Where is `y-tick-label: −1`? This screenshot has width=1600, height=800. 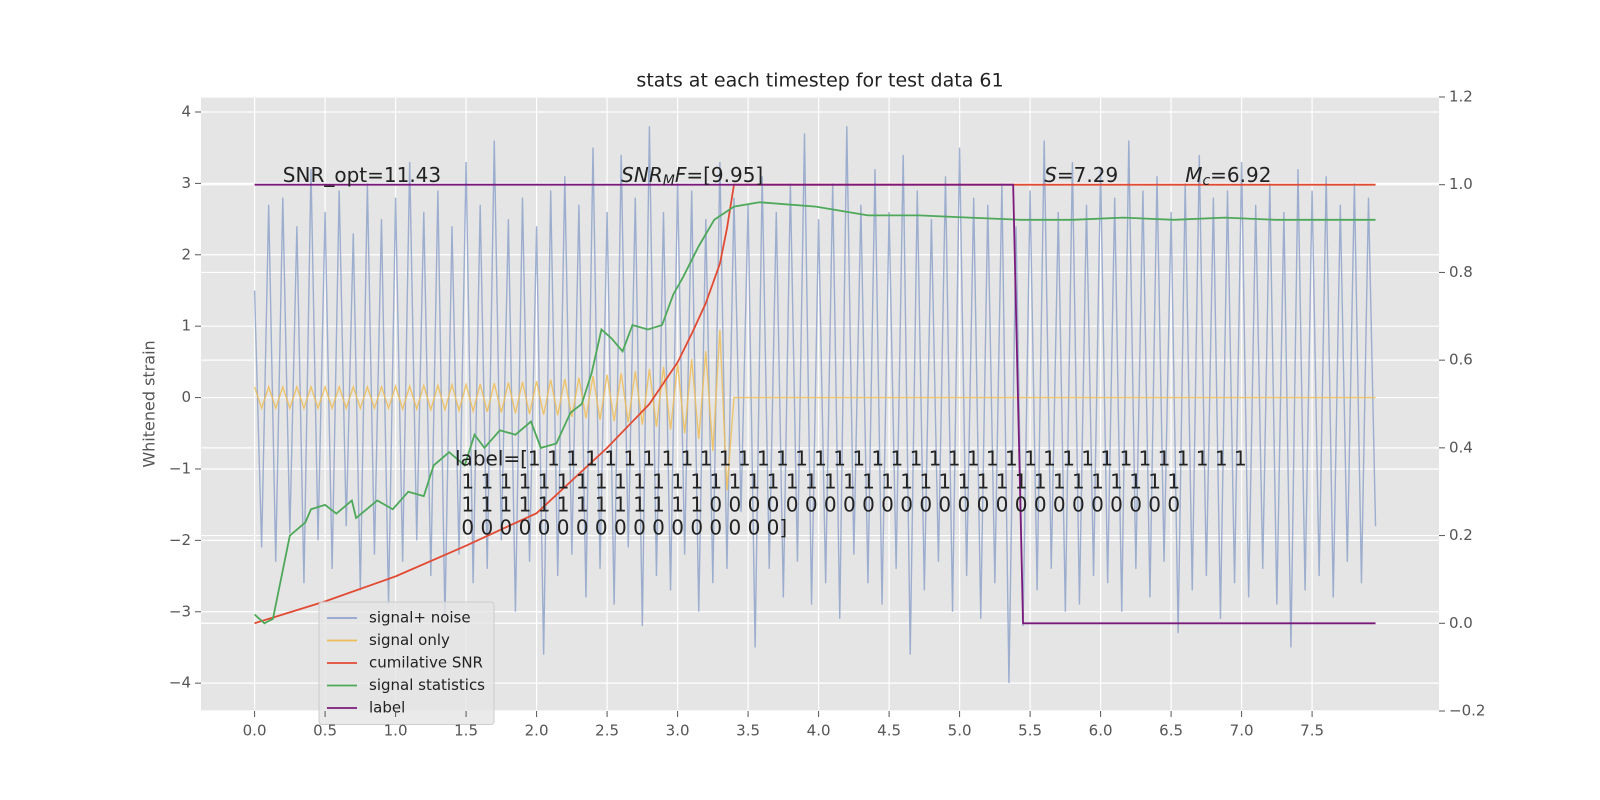 y-tick-label: −1 is located at coordinates (180, 468).